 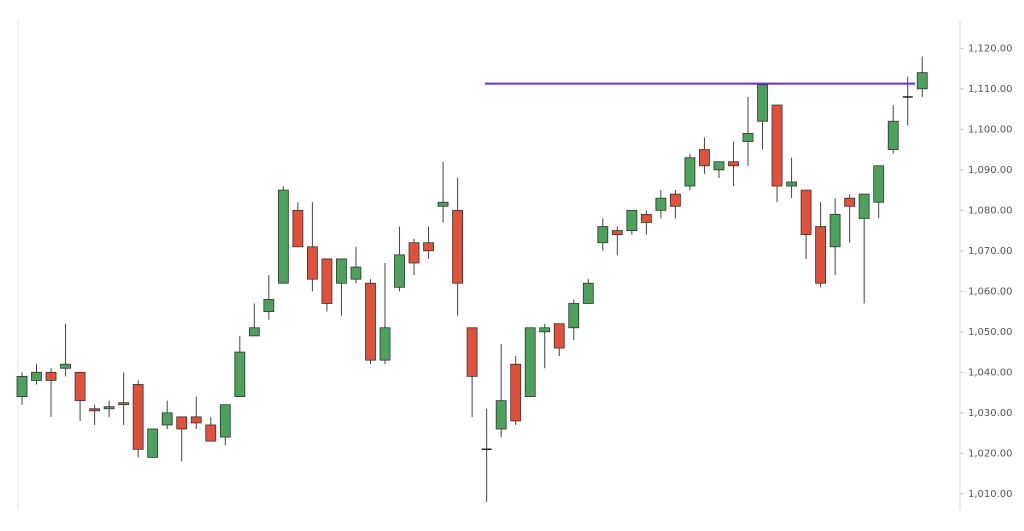 What do you see at coordinates (990, 89) in the screenshot?
I see `y-tick-label: 1,110.00` at bounding box center [990, 89].